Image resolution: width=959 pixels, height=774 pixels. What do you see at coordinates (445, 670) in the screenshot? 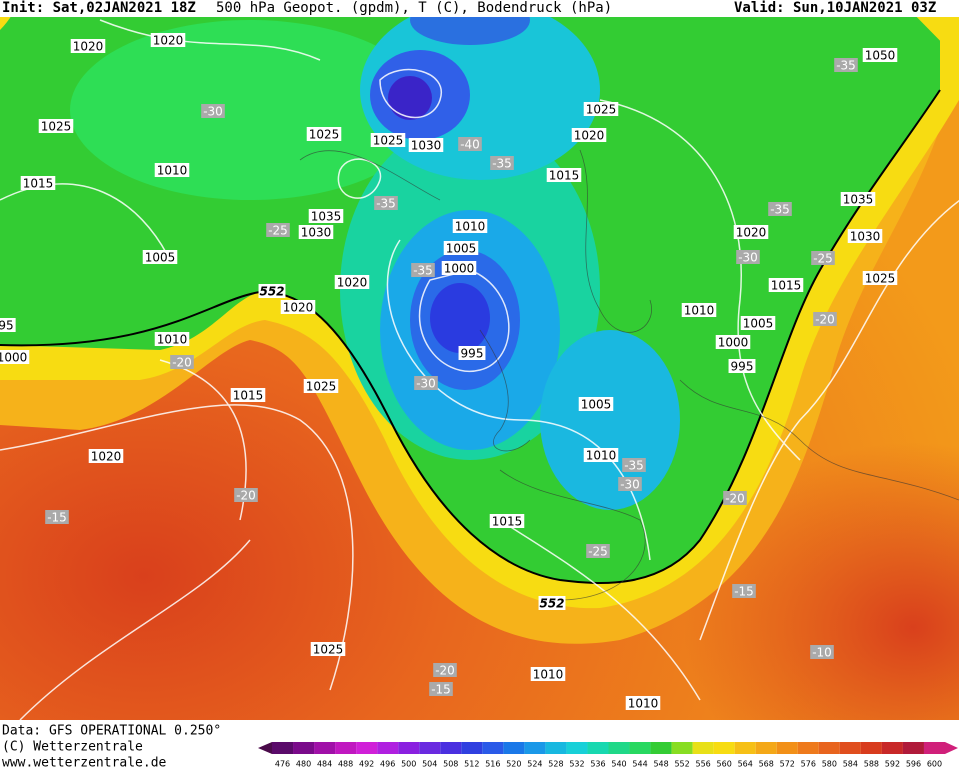
I see `temperature-label: -20` at bounding box center [445, 670].